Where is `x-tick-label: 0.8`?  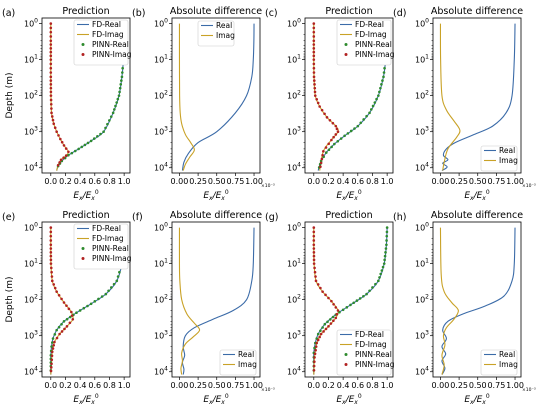
x-tick-label: 0.8 is located at coordinates (109, 385).